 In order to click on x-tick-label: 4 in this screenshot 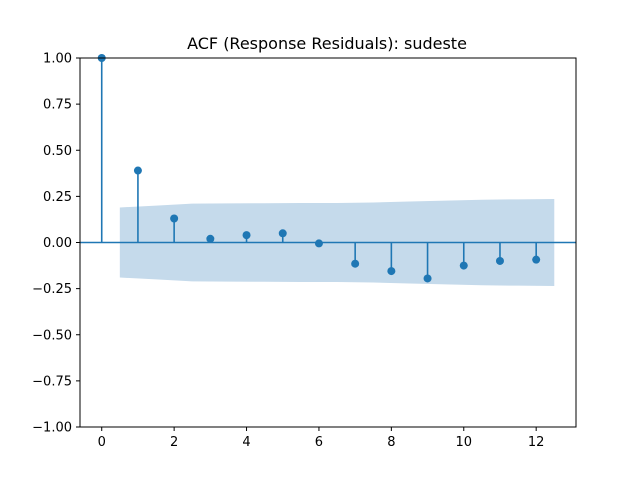, I will do `click(246, 442)`.